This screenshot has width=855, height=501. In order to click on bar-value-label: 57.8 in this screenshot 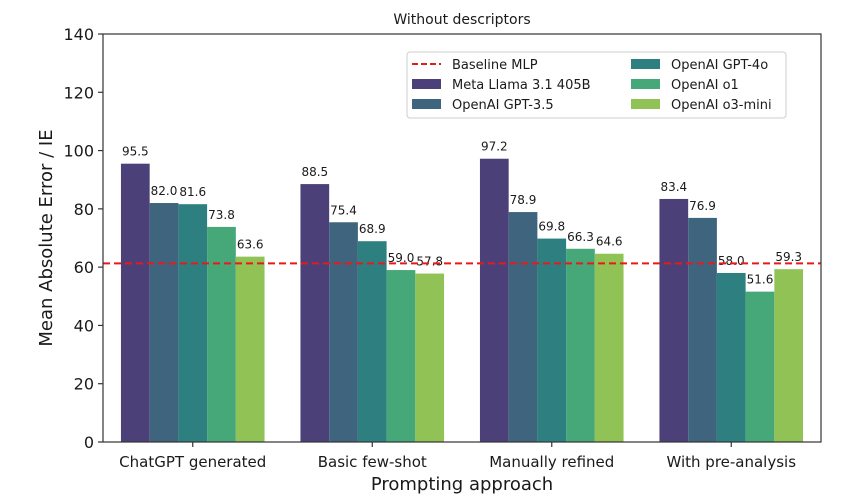, I will do `click(429, 262)`.